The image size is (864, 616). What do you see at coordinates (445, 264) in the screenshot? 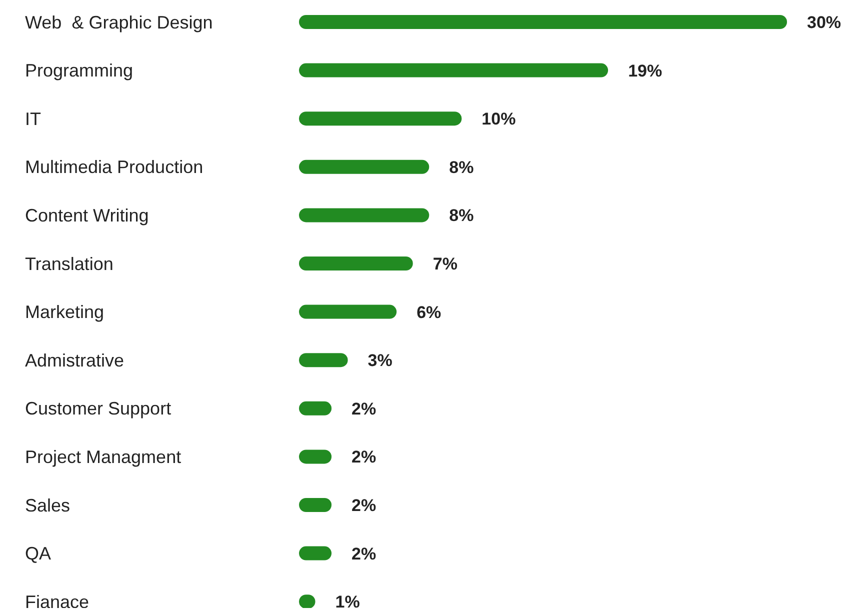
I see `data-label: 7%` at bounding box center [445, 264].